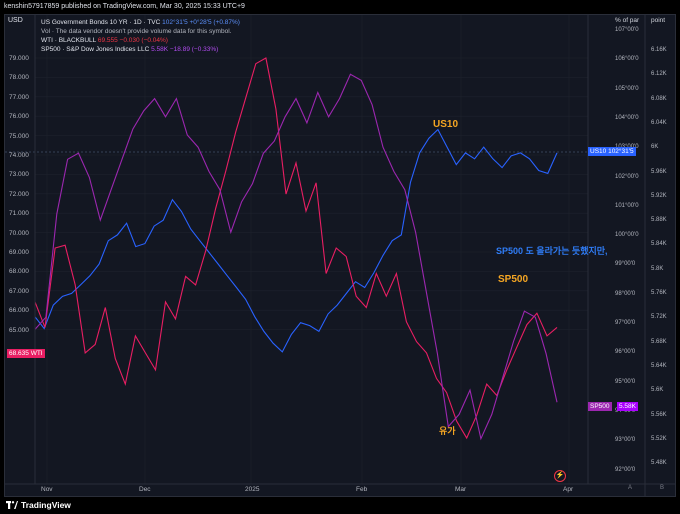 The width and height of the screenshot is (680, 514). What do you see at coordinates (201, 22) in the screenshot?
I see `legend-us10-value: 102°31'5 +0°28'5 (+0.87%)` at bounding box center [201, 22].